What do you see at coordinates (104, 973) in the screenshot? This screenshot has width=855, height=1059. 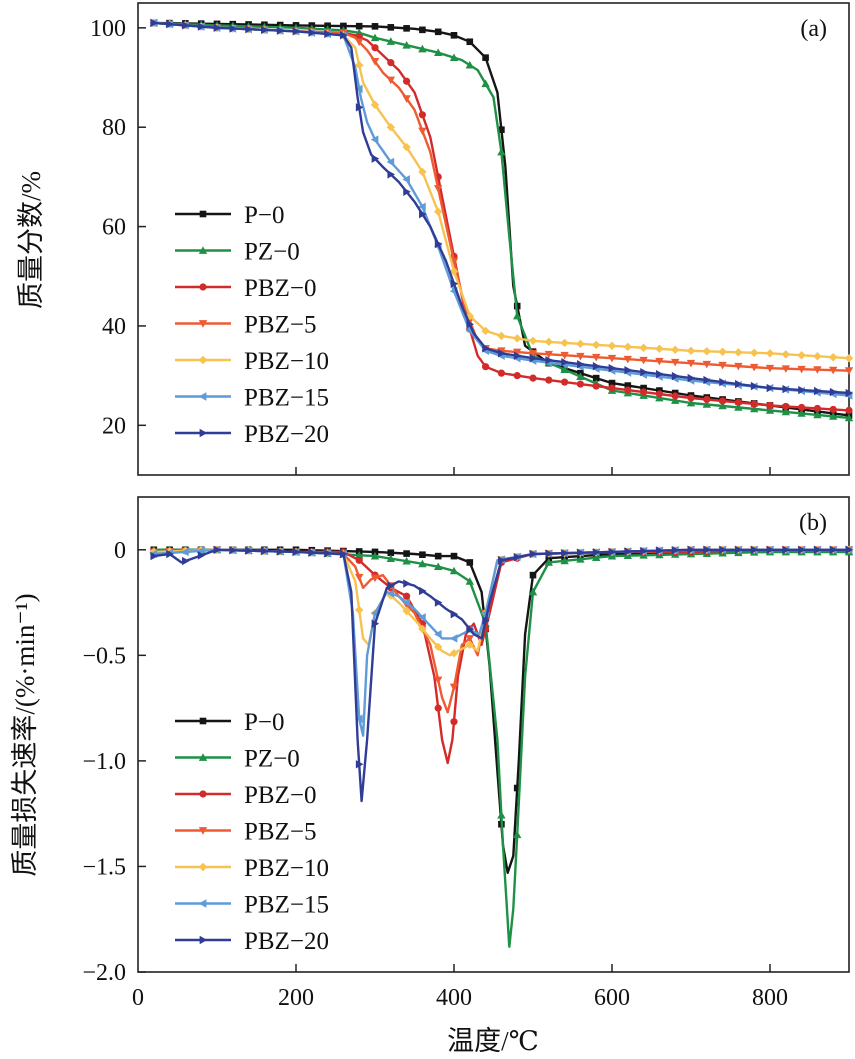 I see `y-tick-label-b: −2.0` at bounding box center [104, 973].